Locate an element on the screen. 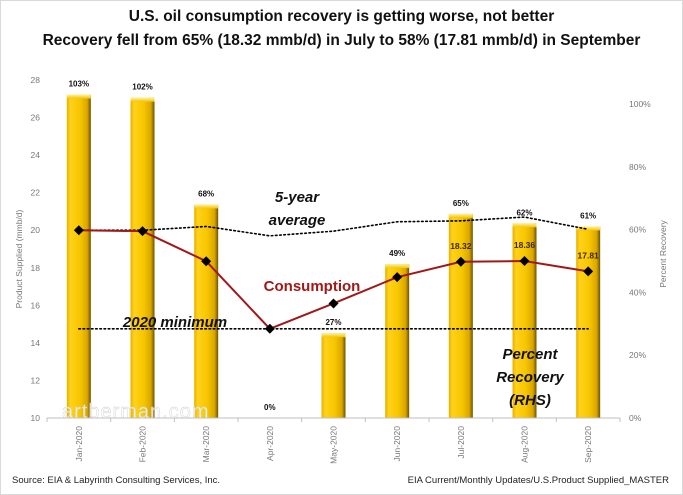  bar-data-label: 65% is located at coordinates (461, 203).